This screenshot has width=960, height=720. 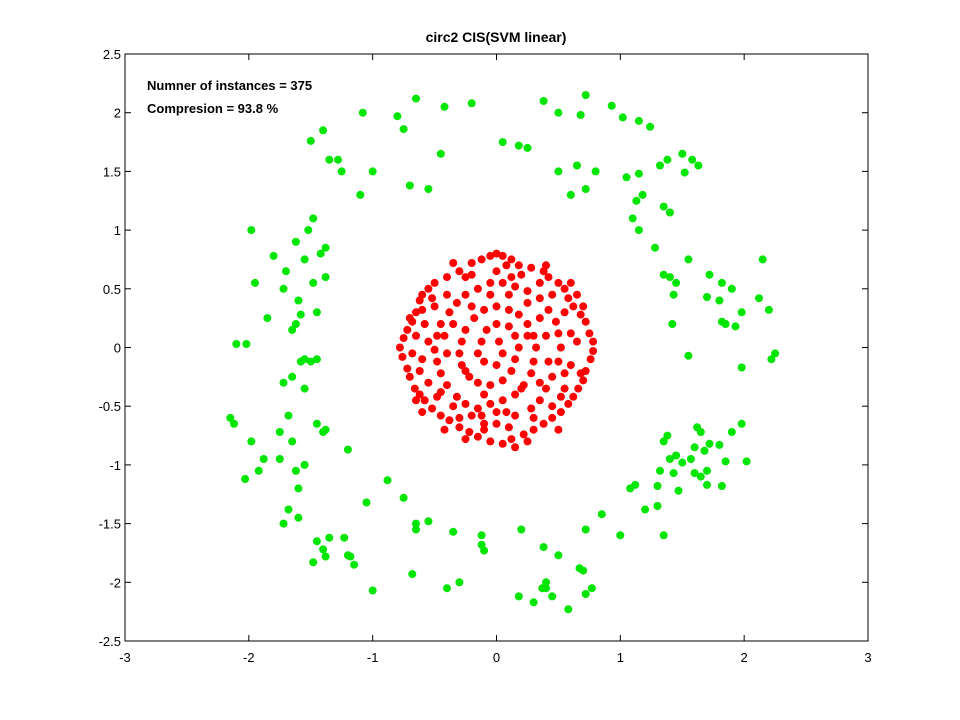 What do you see at coordinates (867, 657) in the screenshot?
I see `x-tick-label: 3` at bounding box center [867, 657].